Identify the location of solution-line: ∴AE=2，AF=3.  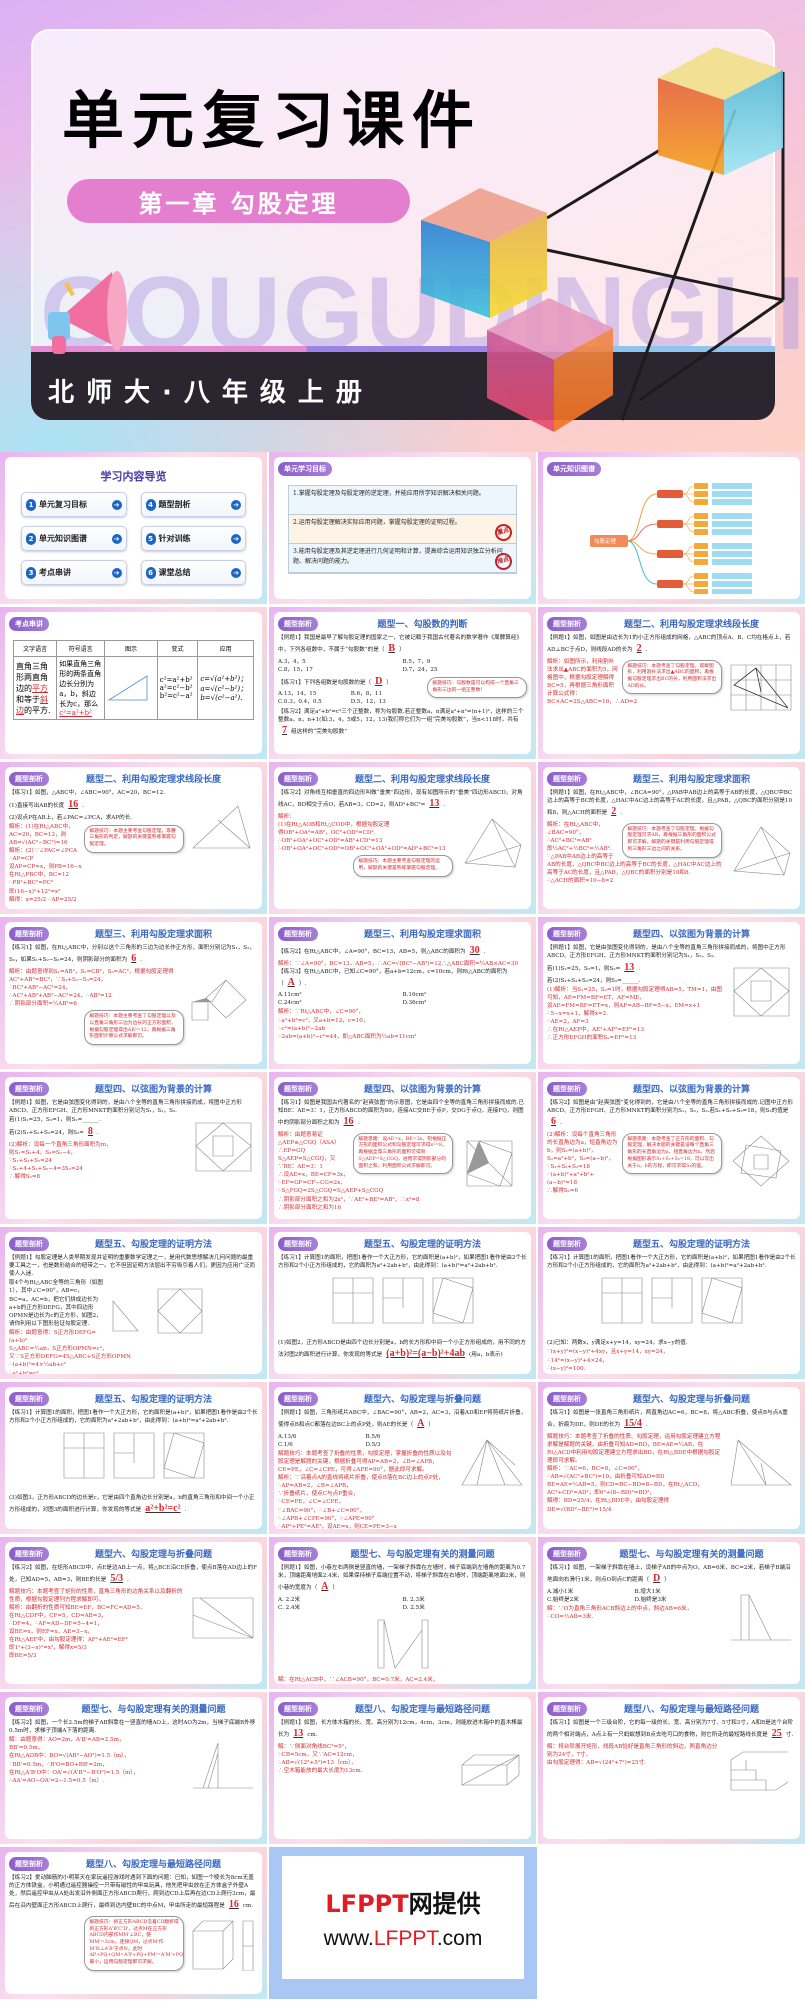
(568, 1022).